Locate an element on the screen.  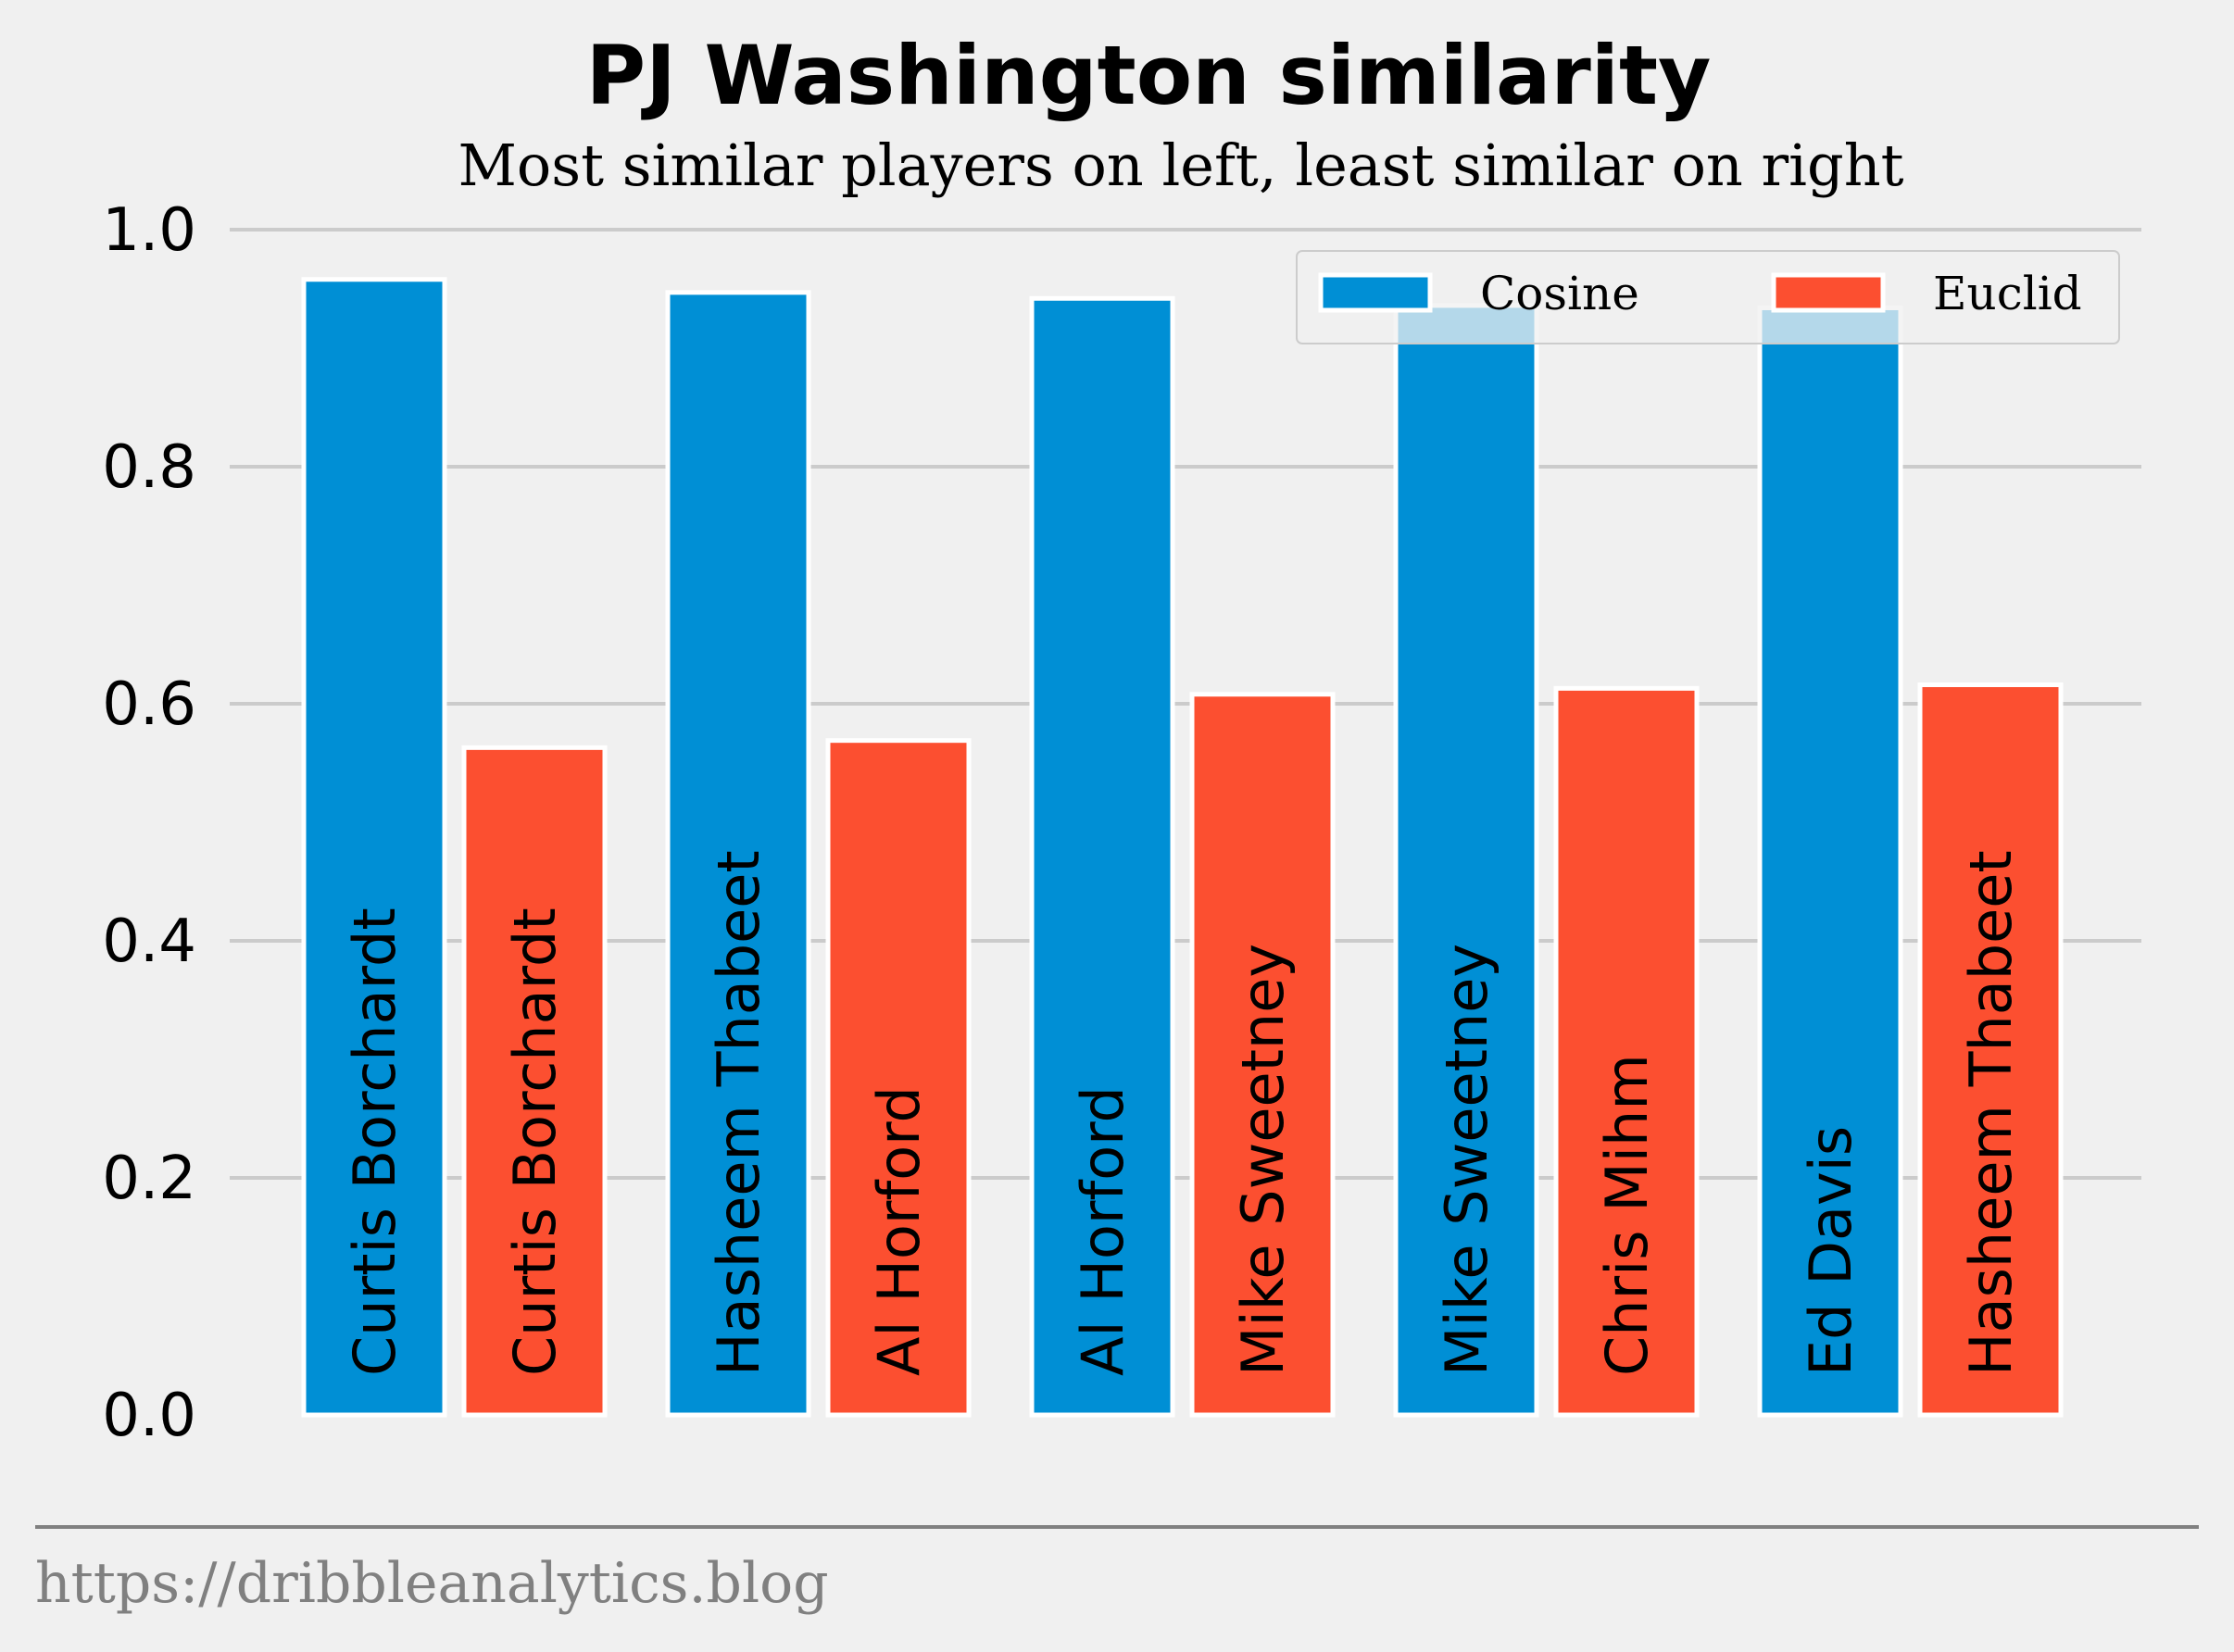
footer-url: https://dribbleanalytics.blog is located at coordinates (432, 1583).